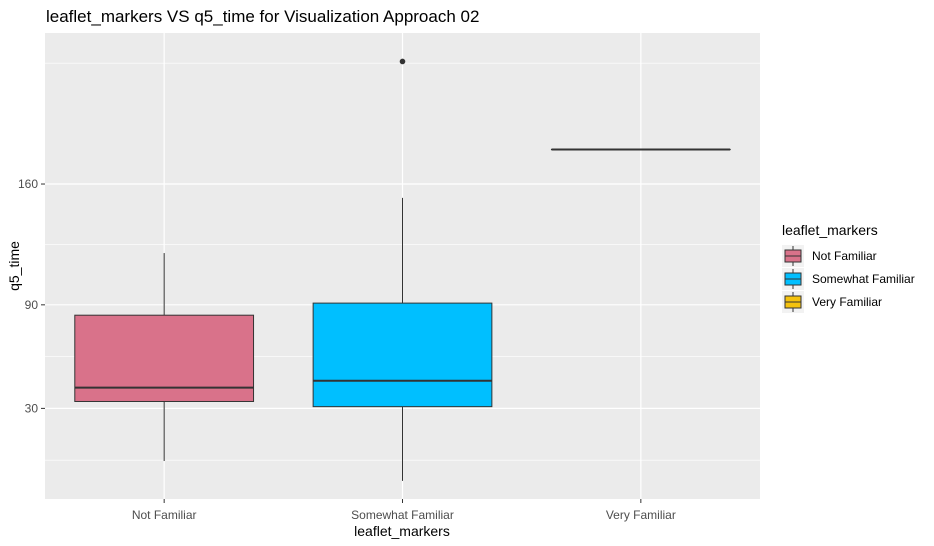  What do you see at coordinates (830, 230) in the screenshot?
I see `legend-title: leaflet_markers` at bounding box center [830, 230].